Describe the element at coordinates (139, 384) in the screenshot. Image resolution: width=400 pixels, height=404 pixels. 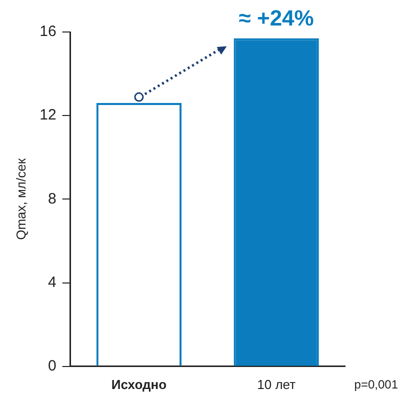
I see `x-tick-label: Исходно` at that location.